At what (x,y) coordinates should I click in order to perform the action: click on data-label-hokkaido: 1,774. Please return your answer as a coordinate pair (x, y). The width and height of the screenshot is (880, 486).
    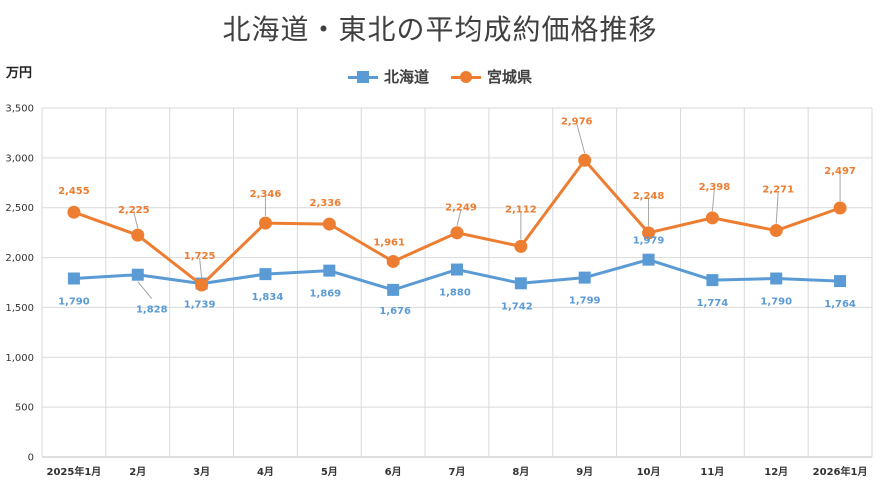
    Looking at the image, I should click on (713, 303).